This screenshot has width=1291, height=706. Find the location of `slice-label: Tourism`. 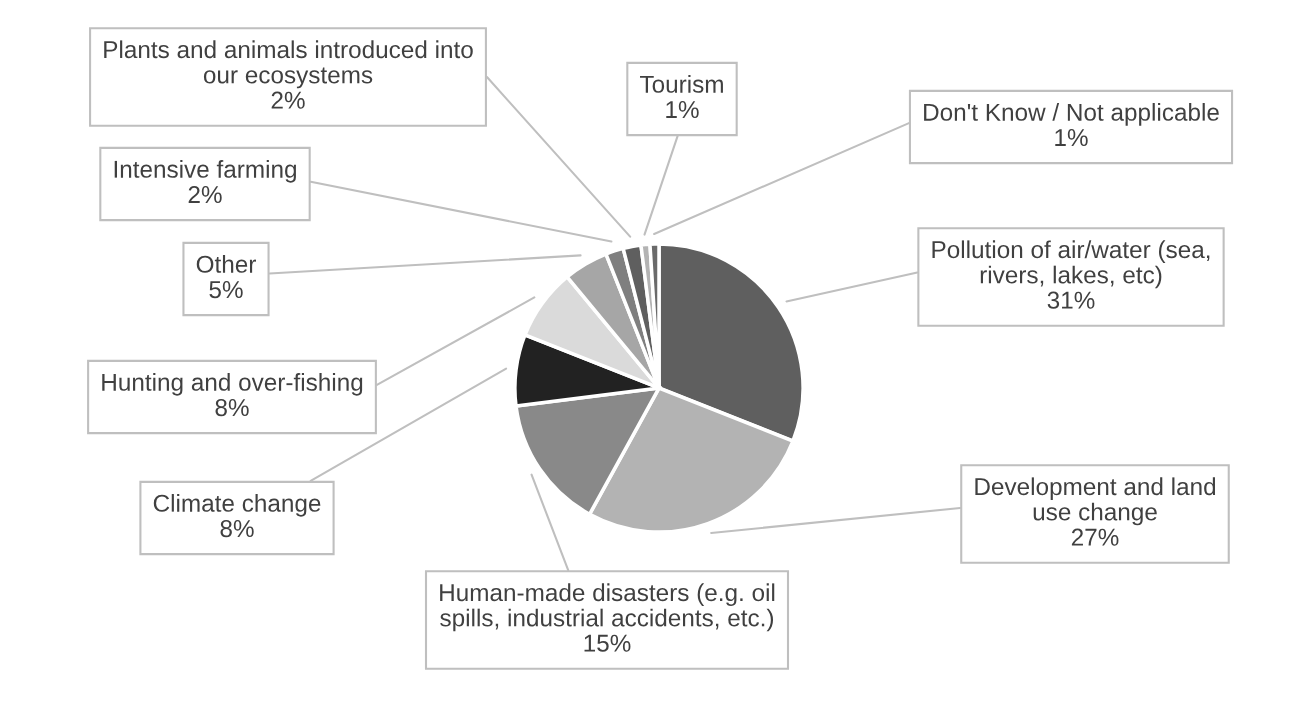

slice-label: Tourism is located at coordinates (681, 84).